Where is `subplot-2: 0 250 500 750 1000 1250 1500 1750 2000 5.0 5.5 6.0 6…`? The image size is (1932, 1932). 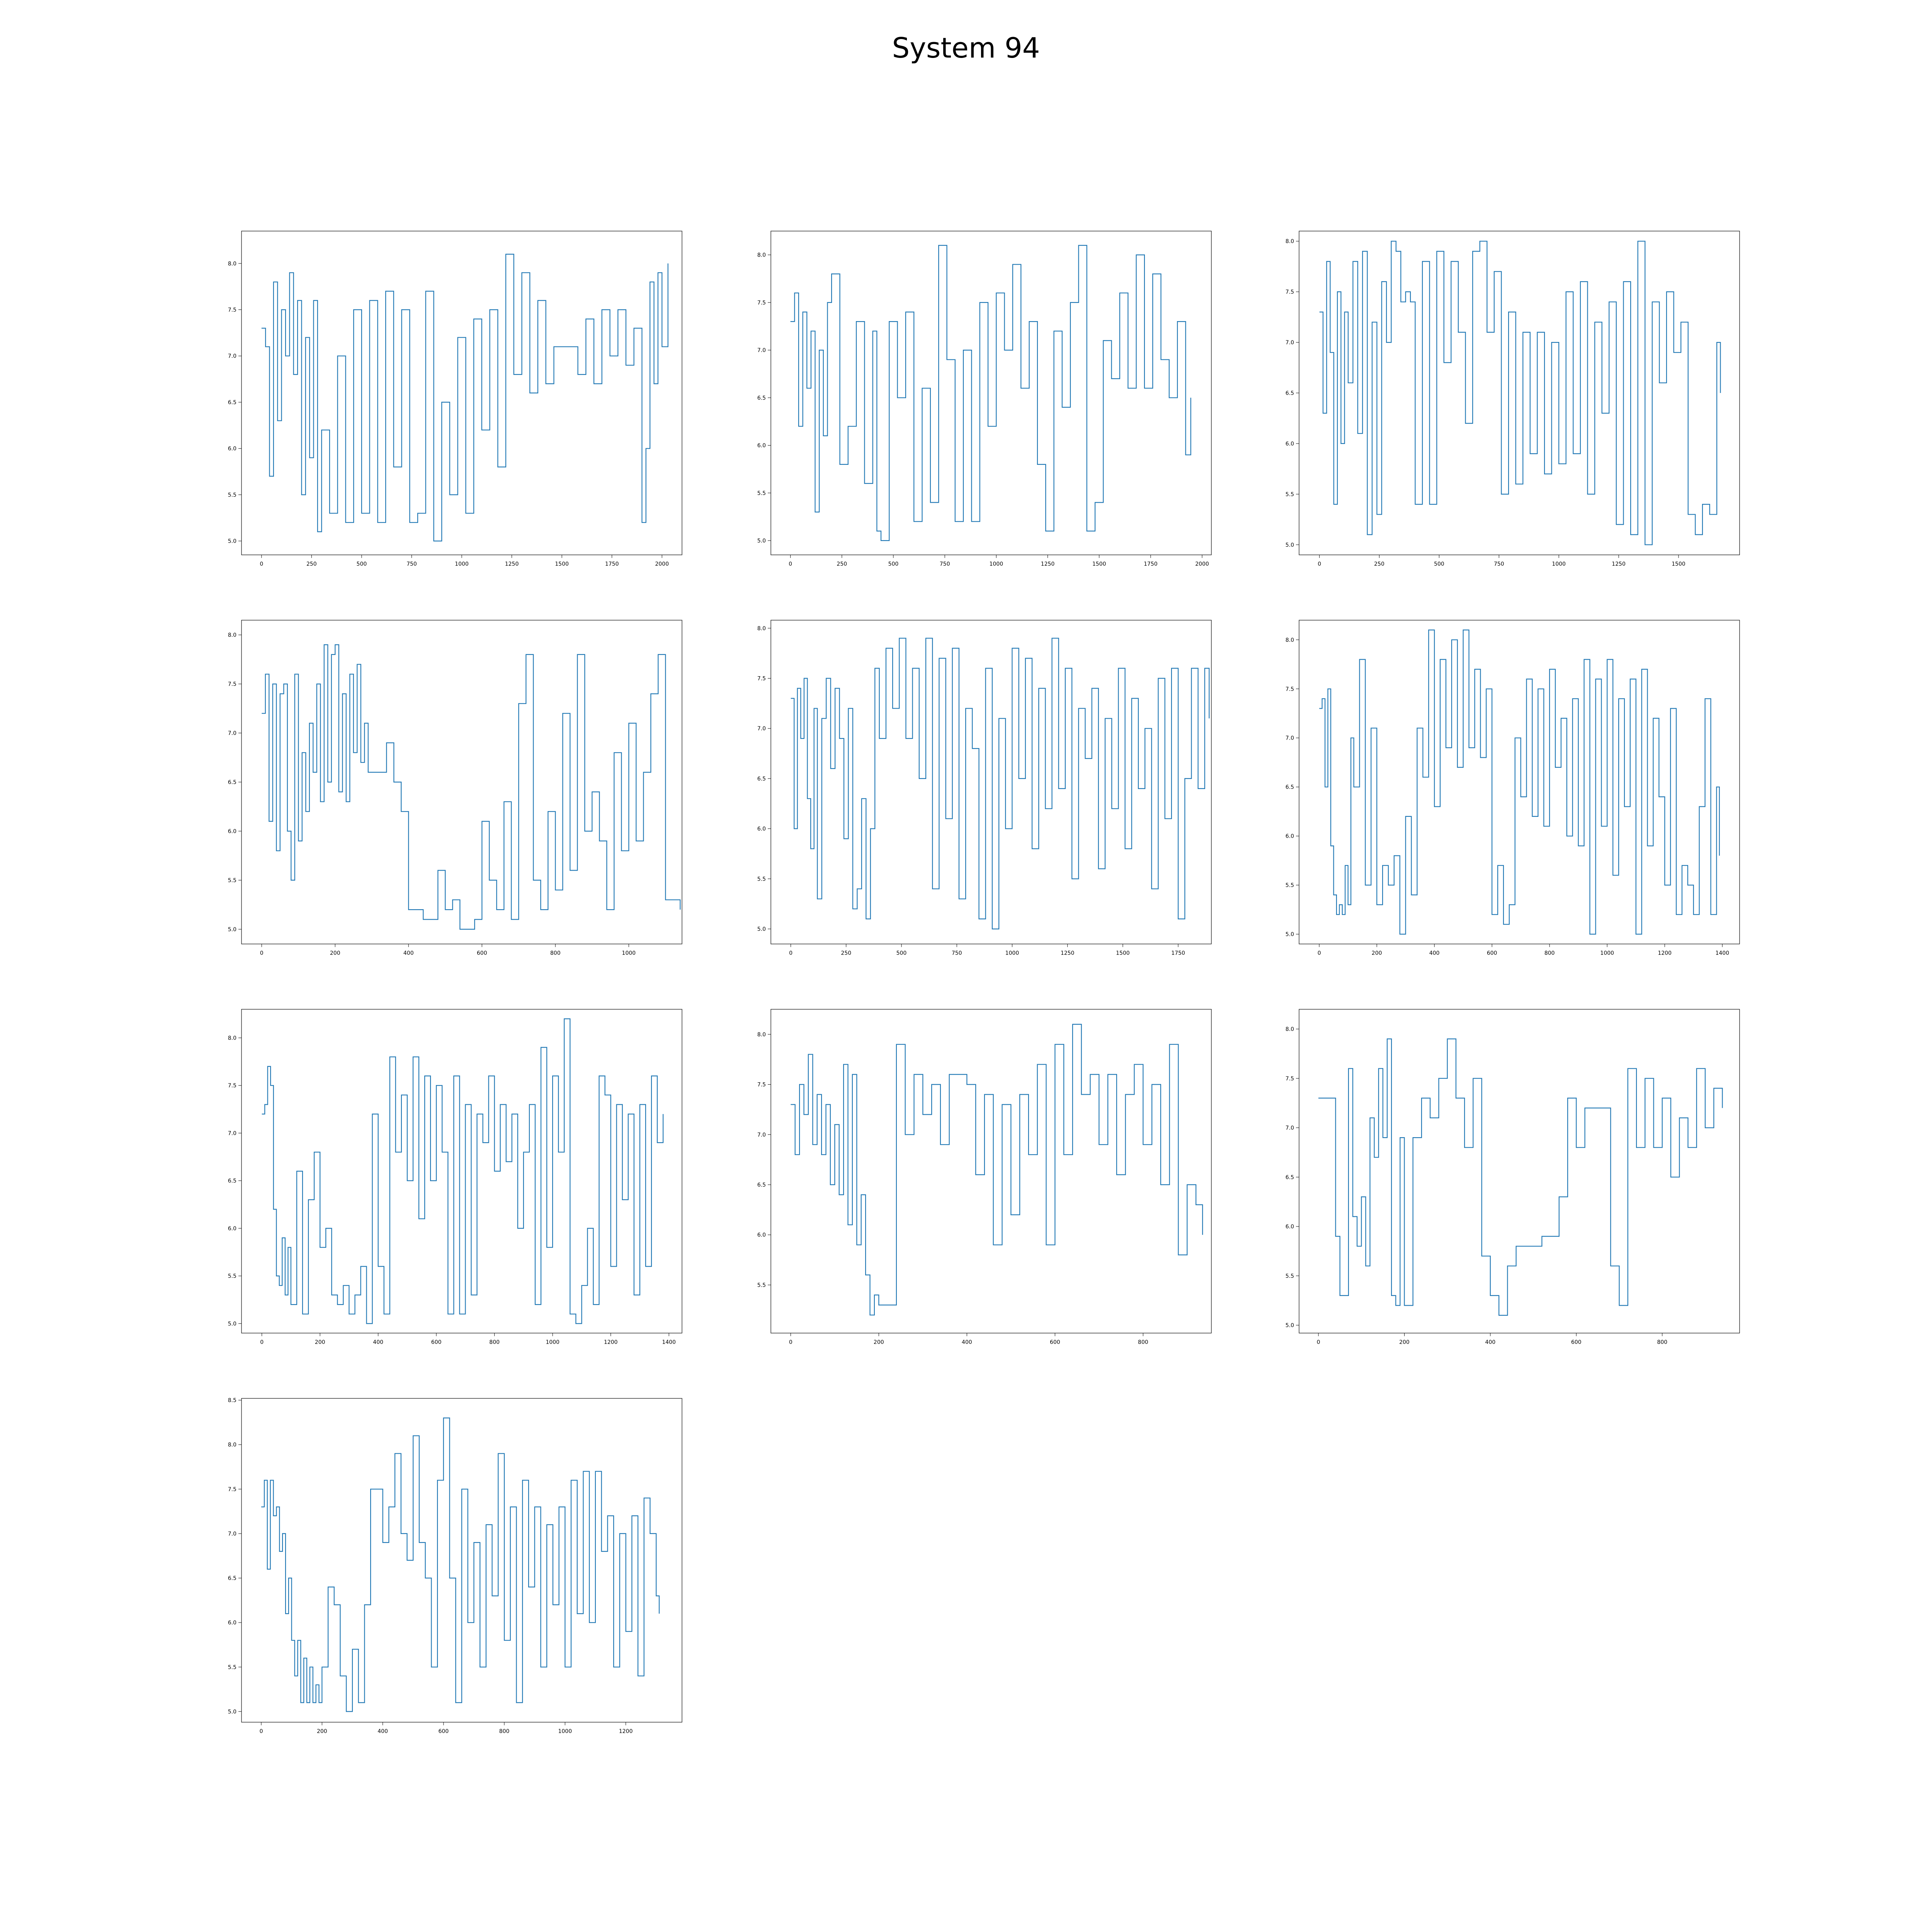
subplot-2: 0 250 500 750 1000 1250 1500 1750 2000 5.0 5.5 6.0 6… is located at coordinates (985, 399).